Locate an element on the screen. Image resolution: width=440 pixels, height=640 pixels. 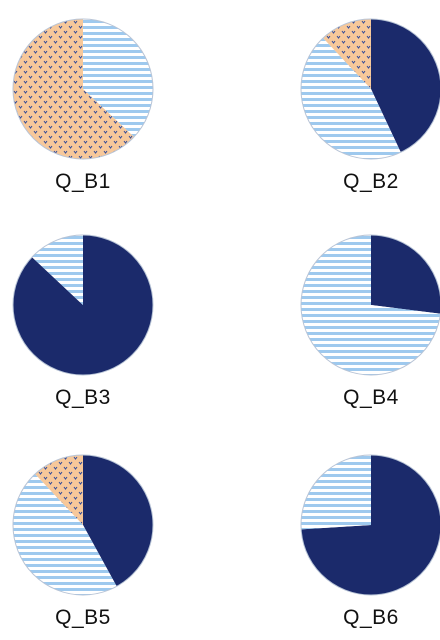
pie-label-q-b5: Q_B5 is located at coordinates (83, 617).